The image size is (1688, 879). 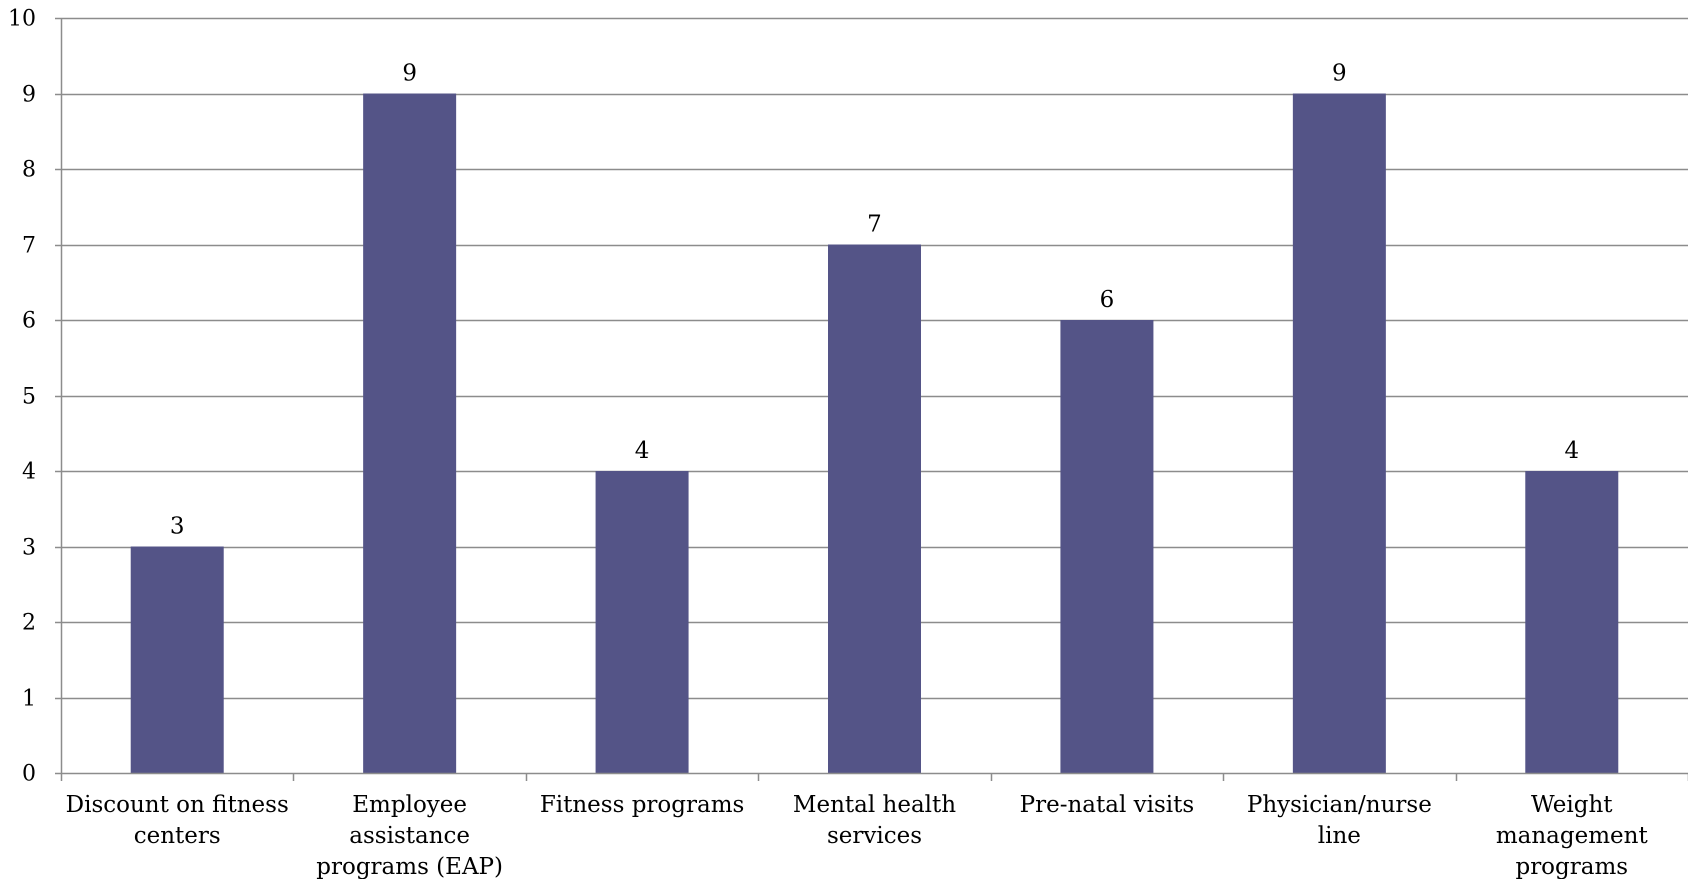 I want to click on y-tick-label: 4, so click(x=29, y=472).